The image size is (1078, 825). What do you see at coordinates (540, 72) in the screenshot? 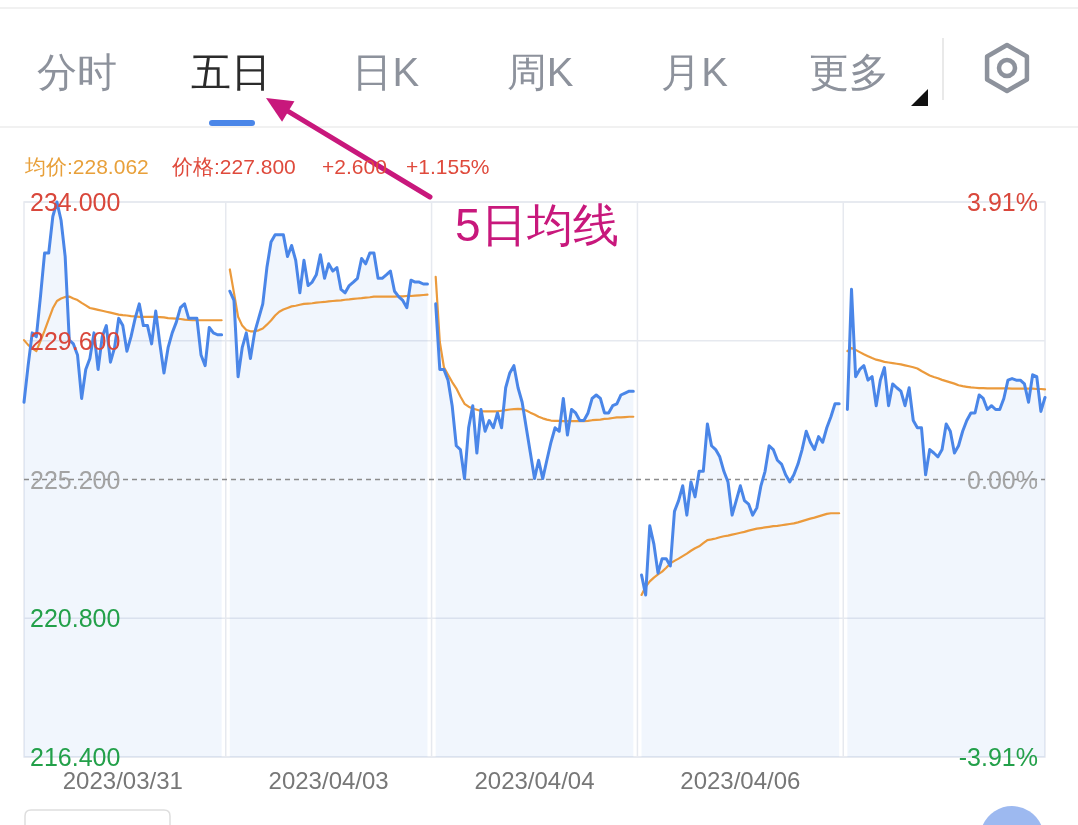
I see `text: 周K` at bounding box center [540, 72].